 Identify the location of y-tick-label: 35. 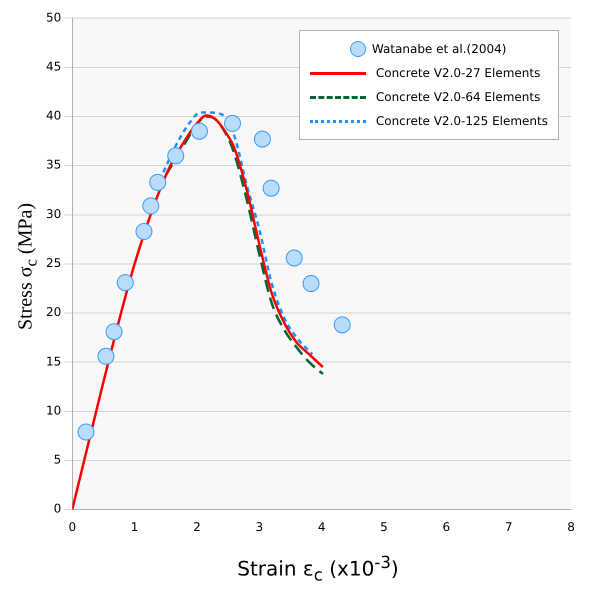
(54, 165).